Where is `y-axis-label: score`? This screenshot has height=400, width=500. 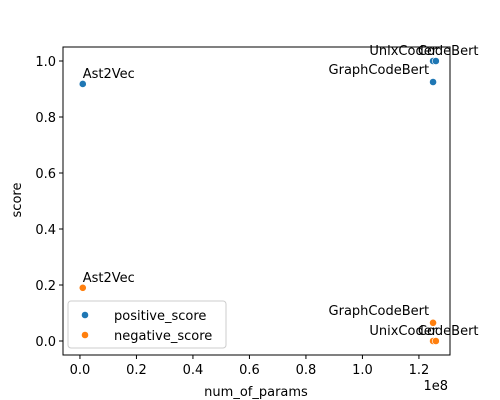
y-axis-label: score is located at coordinates (17, 200).